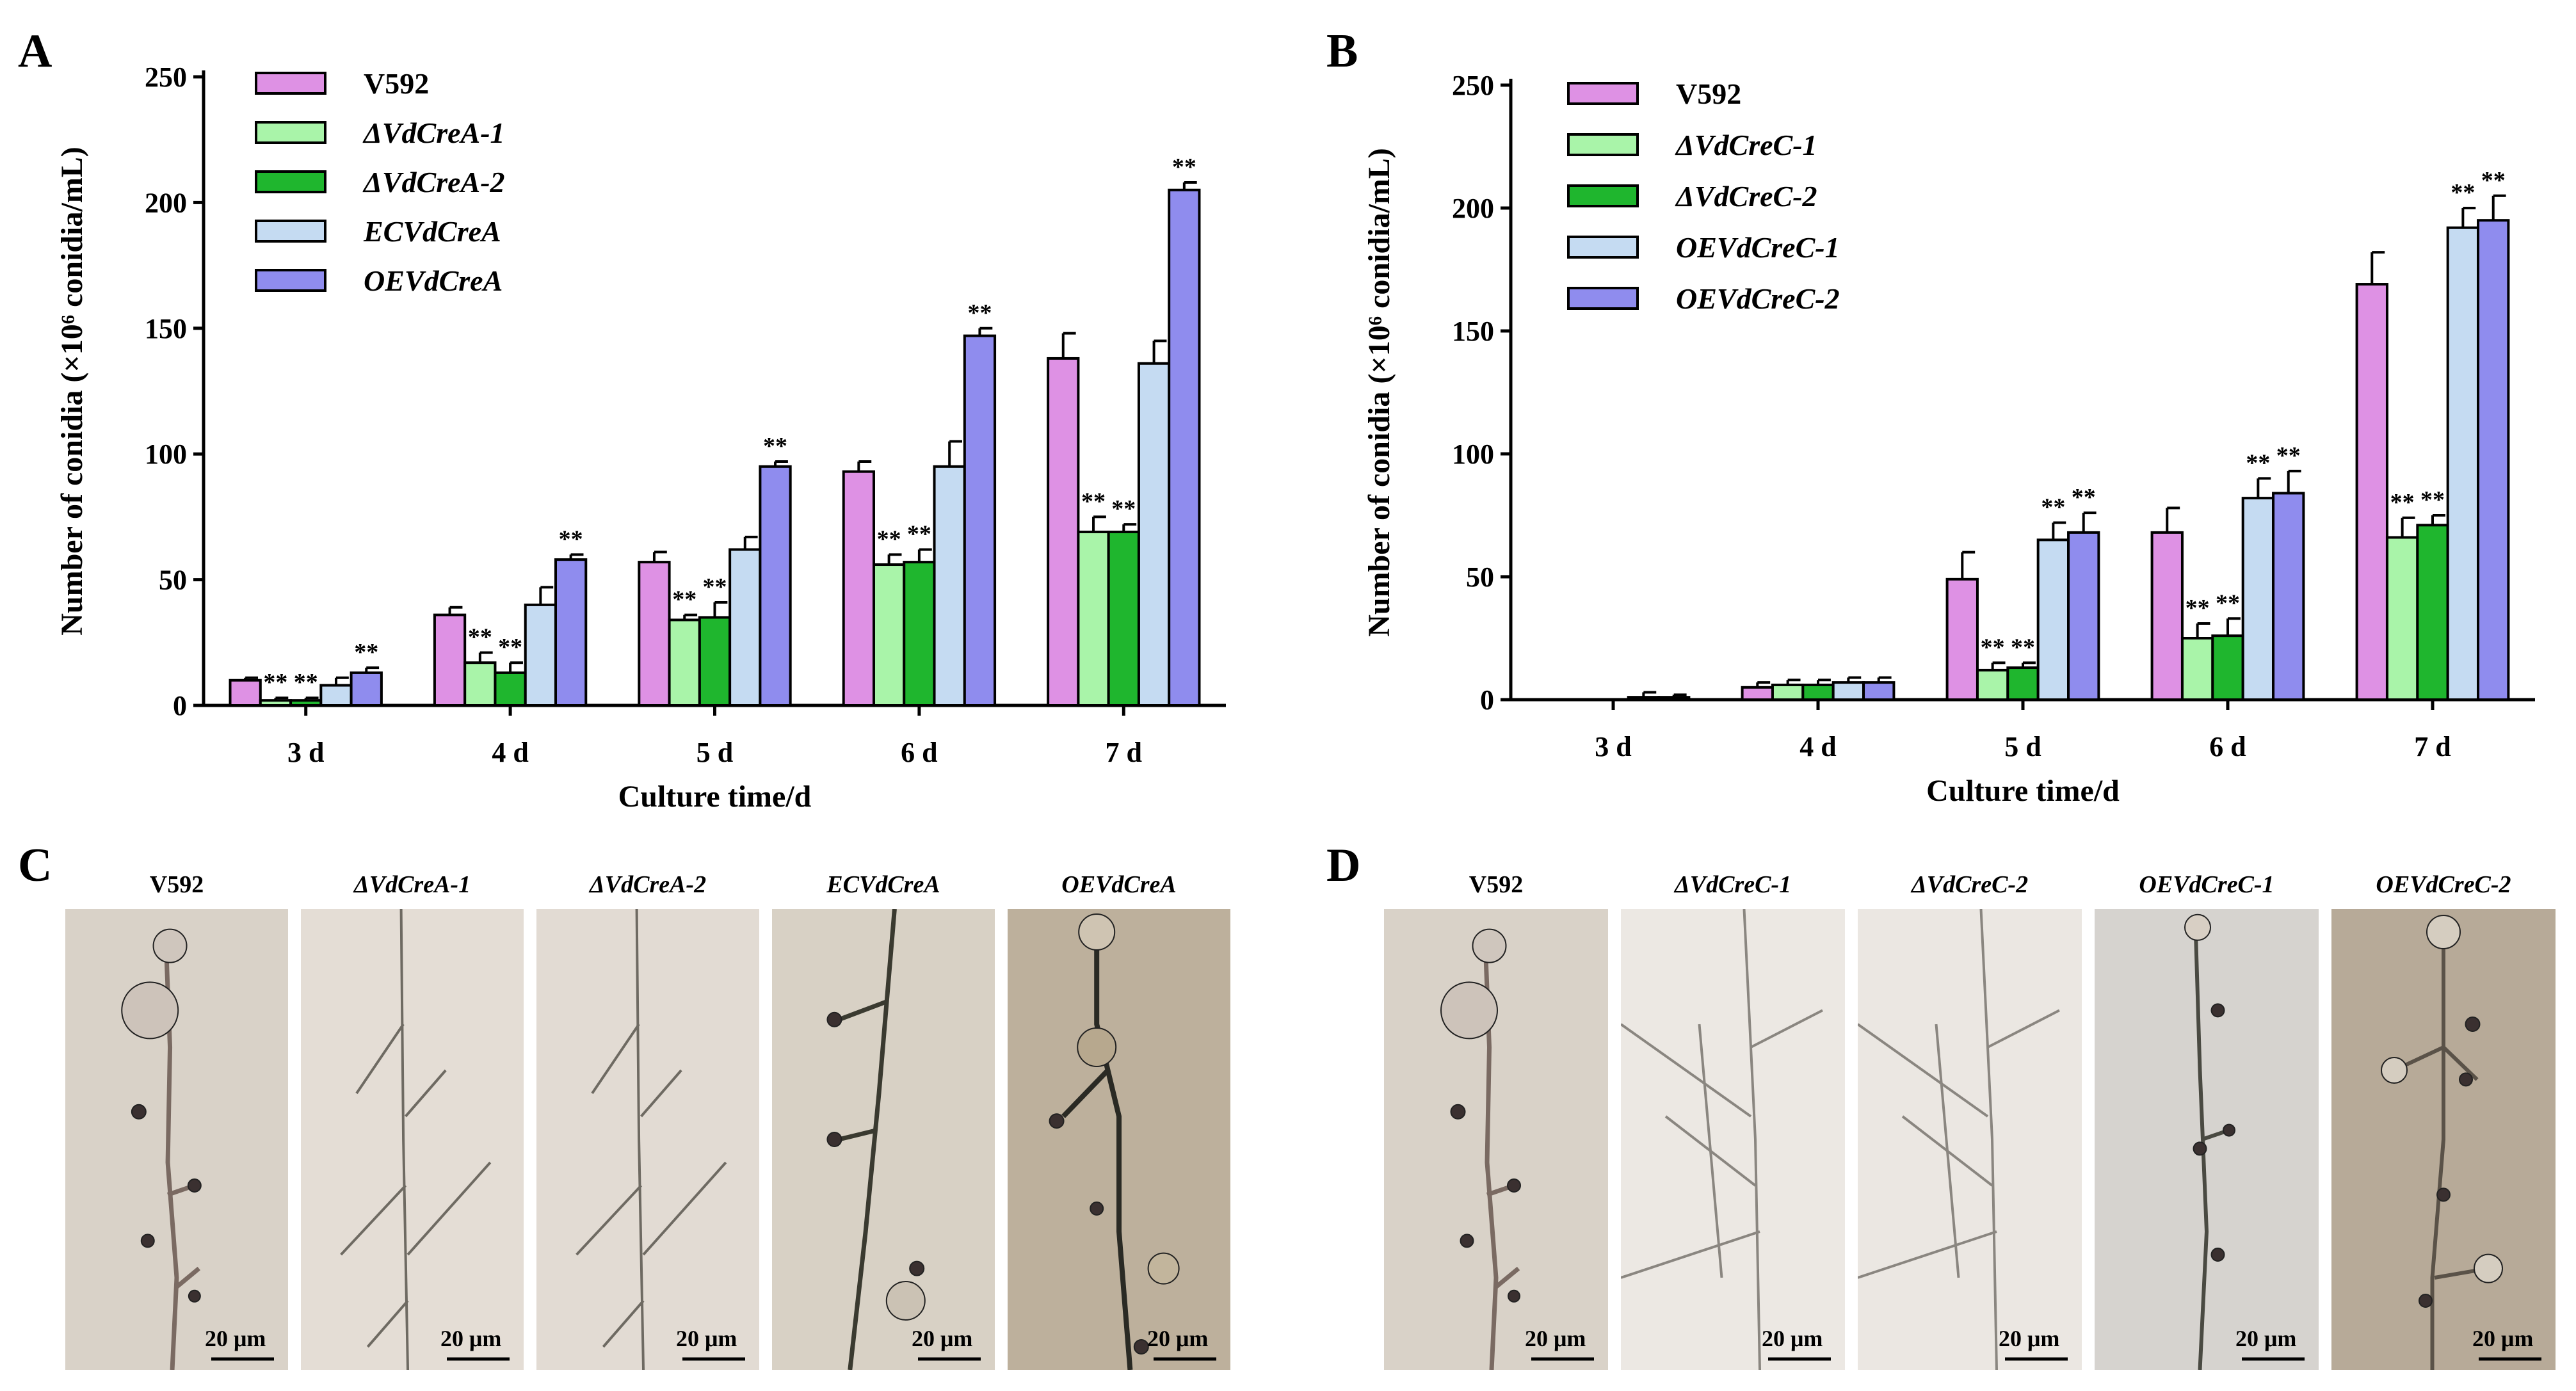  Describe the element at coordinates (1758, 248) in the screenshot. I see `legend-label: OEVdCreC-1` at that location.